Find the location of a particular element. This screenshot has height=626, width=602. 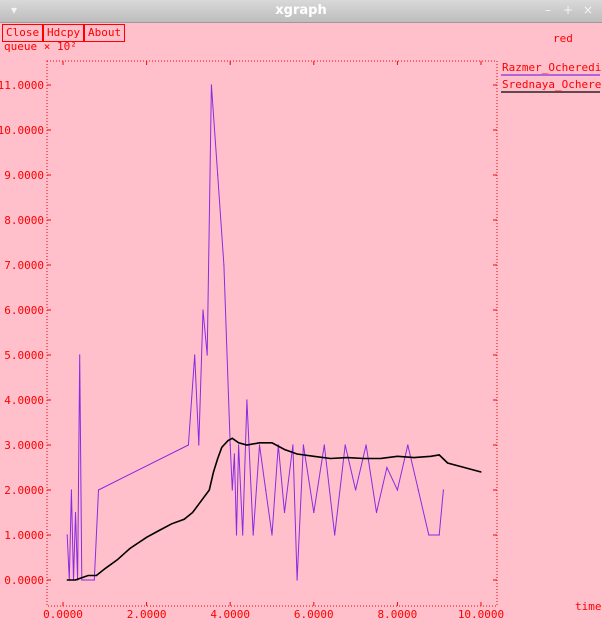

legend-label-2: Srednaya_Ochered is located at coordinates (552, 84).